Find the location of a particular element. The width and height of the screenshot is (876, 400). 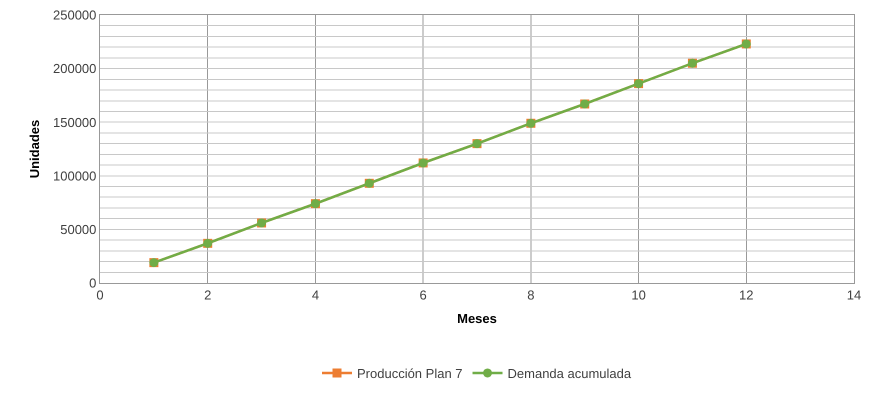

x-tick-label: 8 is located at coordinates (530, 295).